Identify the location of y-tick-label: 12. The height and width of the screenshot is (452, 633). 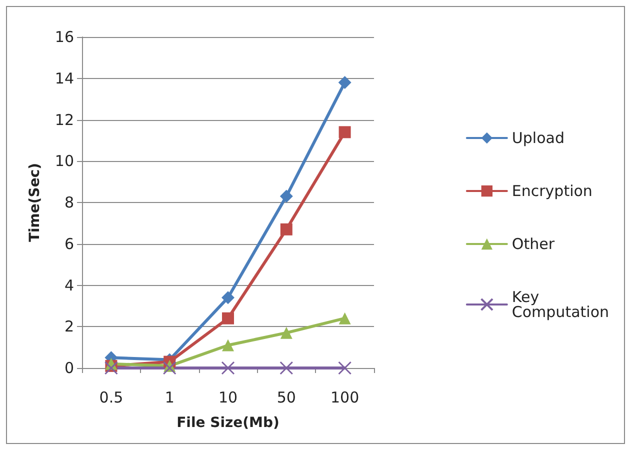
(64, 119).